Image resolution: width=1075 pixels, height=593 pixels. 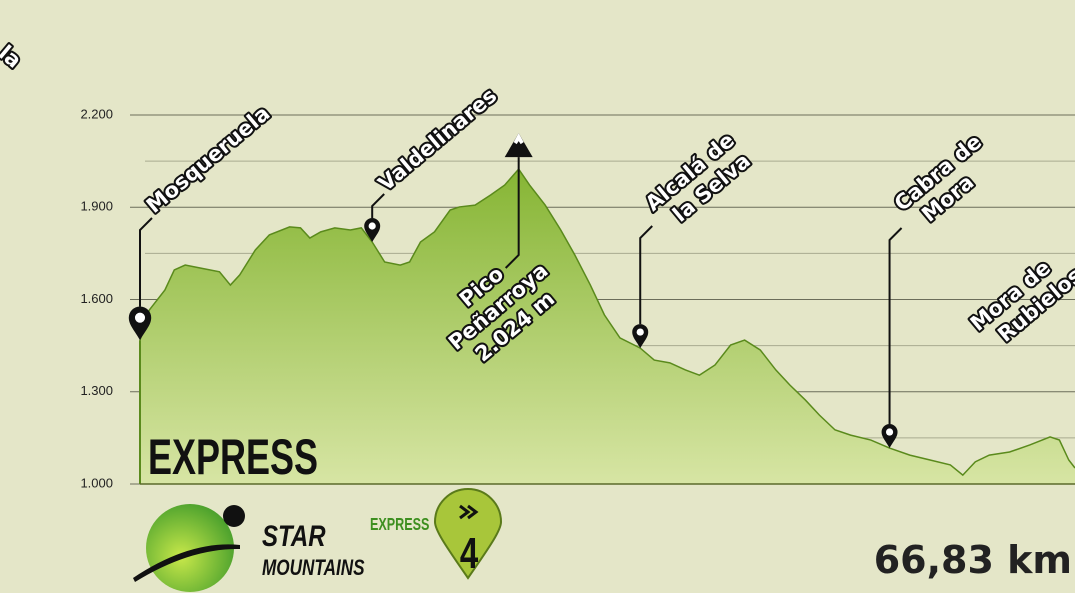 I want to click on annotation-label: Mosqueruela, so click(x=208, y=159).